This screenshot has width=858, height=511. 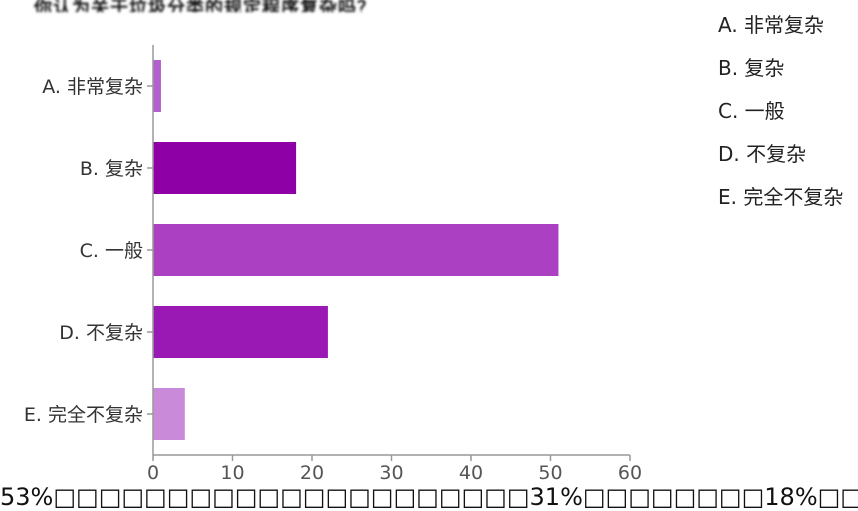 I want to click on chart-title: 你认为关于垃圾分类的规定程序复杂吗？, so click(x=205, y=6).